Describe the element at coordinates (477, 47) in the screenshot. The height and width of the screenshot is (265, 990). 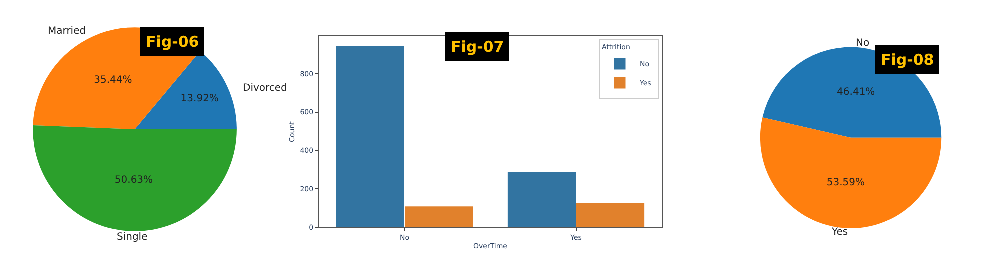
I see `chart-title: Fig-07` at that location.